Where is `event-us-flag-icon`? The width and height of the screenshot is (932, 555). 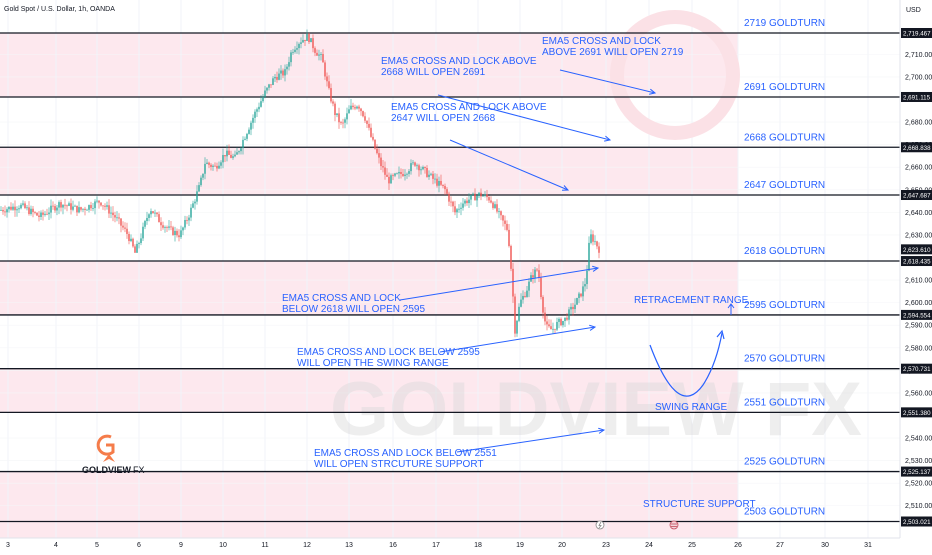 event-us-flag-icon is located at coordinates (674, 525).